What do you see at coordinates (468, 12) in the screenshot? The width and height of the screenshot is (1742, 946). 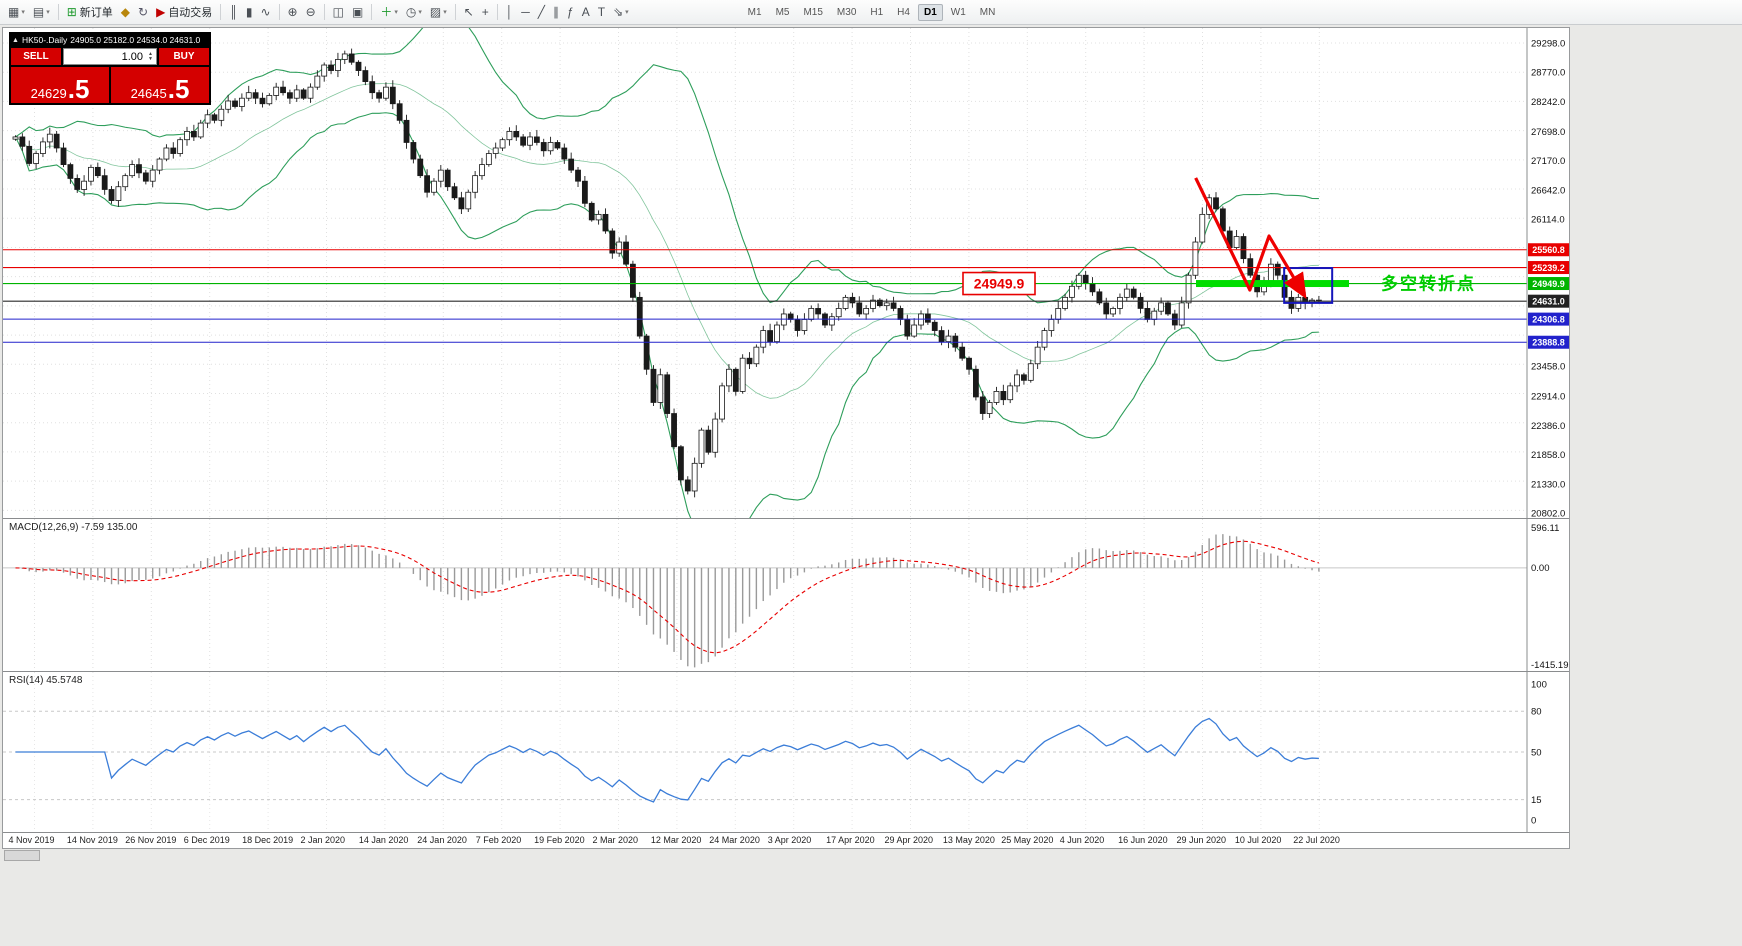 I see `cursor-icon: ↖` at bounding box center [468, 12].